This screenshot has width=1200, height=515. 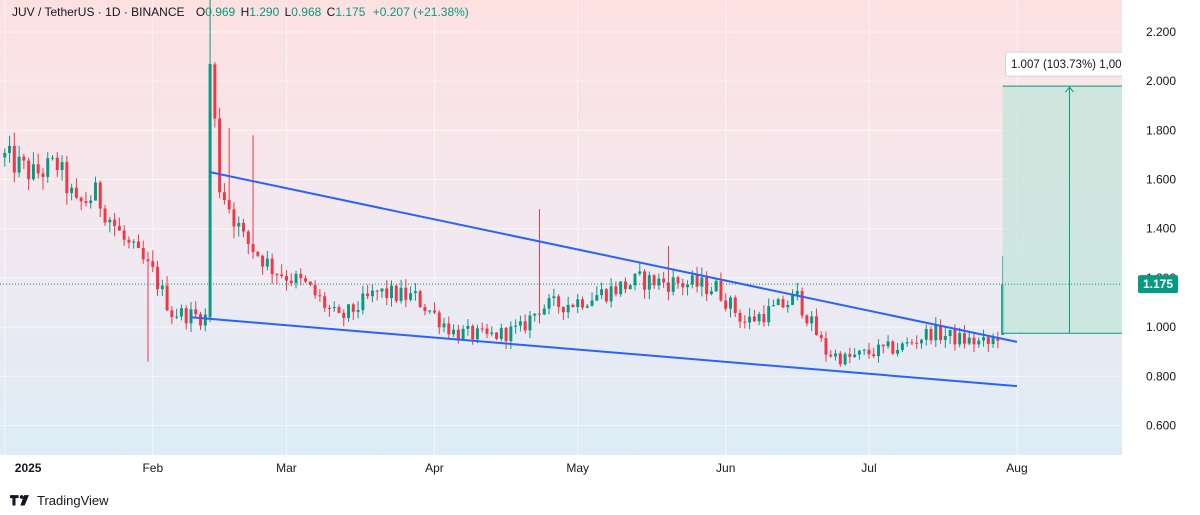 I want to click on trendline-lower, so click(x=604, y=352).